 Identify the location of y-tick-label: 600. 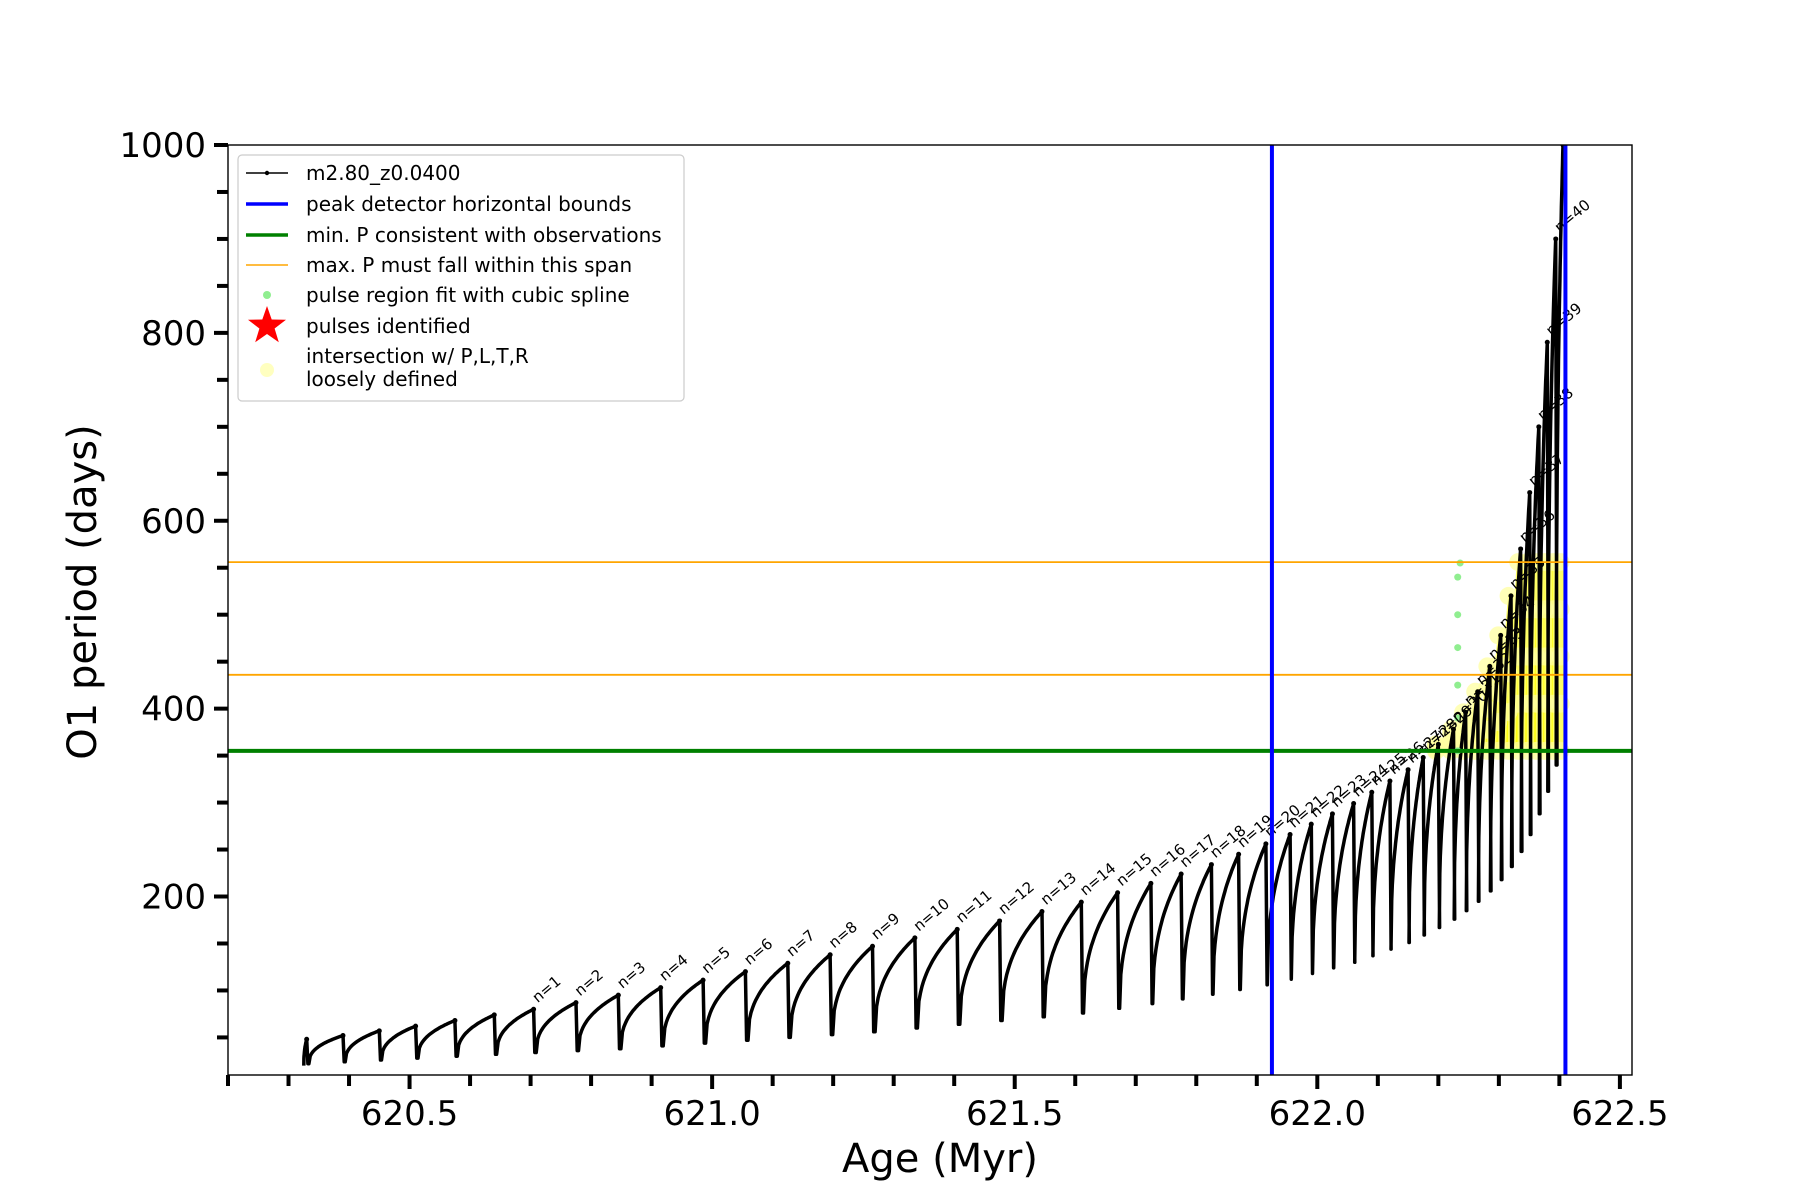
(173, 522).